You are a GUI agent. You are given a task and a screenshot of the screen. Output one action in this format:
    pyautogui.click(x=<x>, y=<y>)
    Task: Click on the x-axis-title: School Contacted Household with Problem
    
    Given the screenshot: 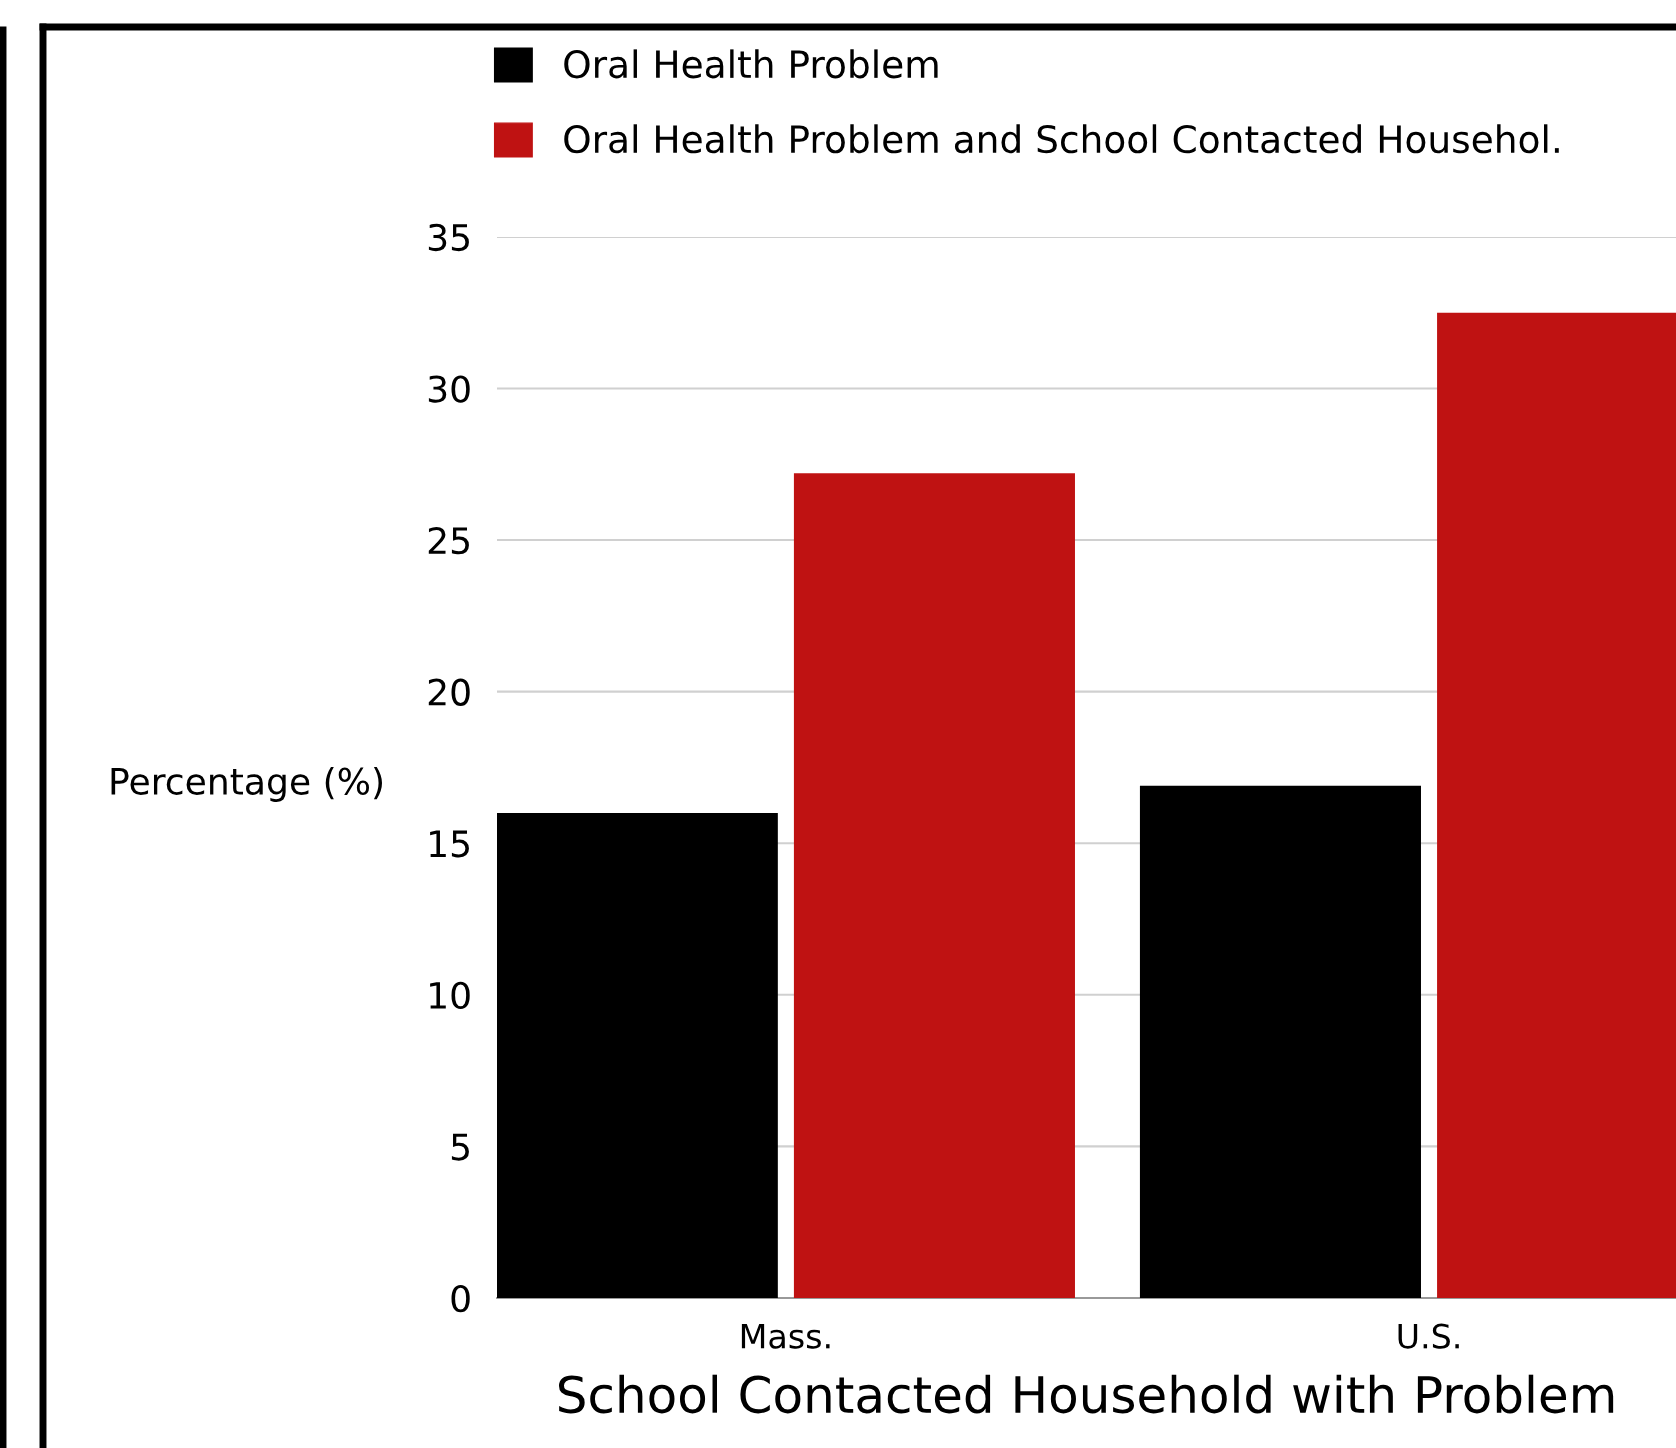 What is the action you would take?
    pyautogui.click(x=1086, y=1394)
    